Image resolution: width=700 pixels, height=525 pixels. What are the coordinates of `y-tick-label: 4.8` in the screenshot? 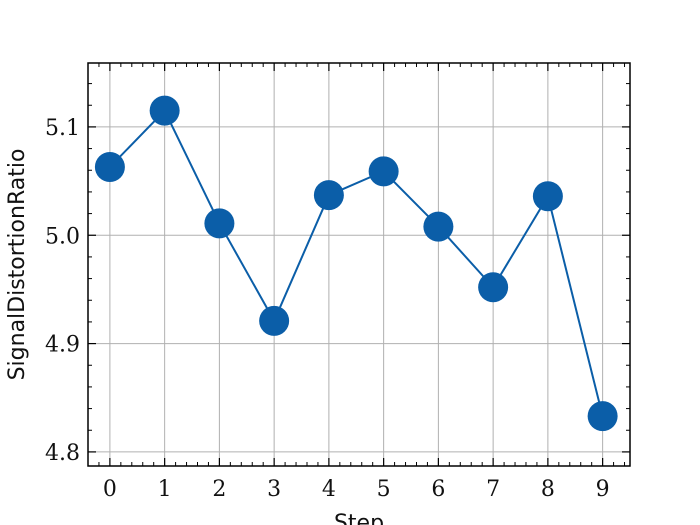 It's located at (62, 453).